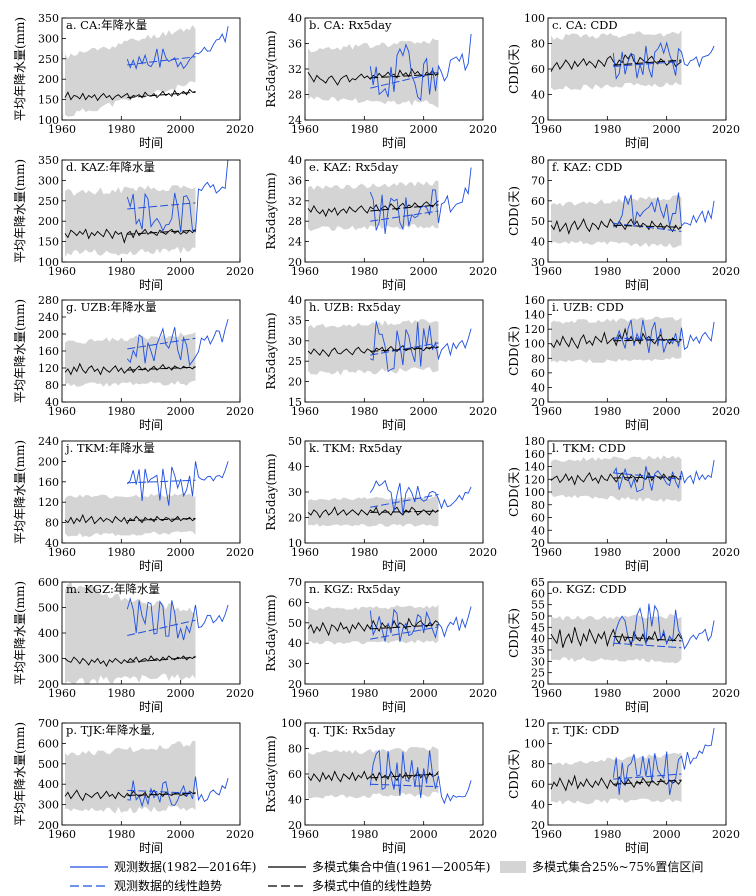 The image size is (756, 896). What do you see at coordinates (350, 25) in the screenshot?
I see `panel-title: b. CA: Rx5day` at bounding box center [350, 25].